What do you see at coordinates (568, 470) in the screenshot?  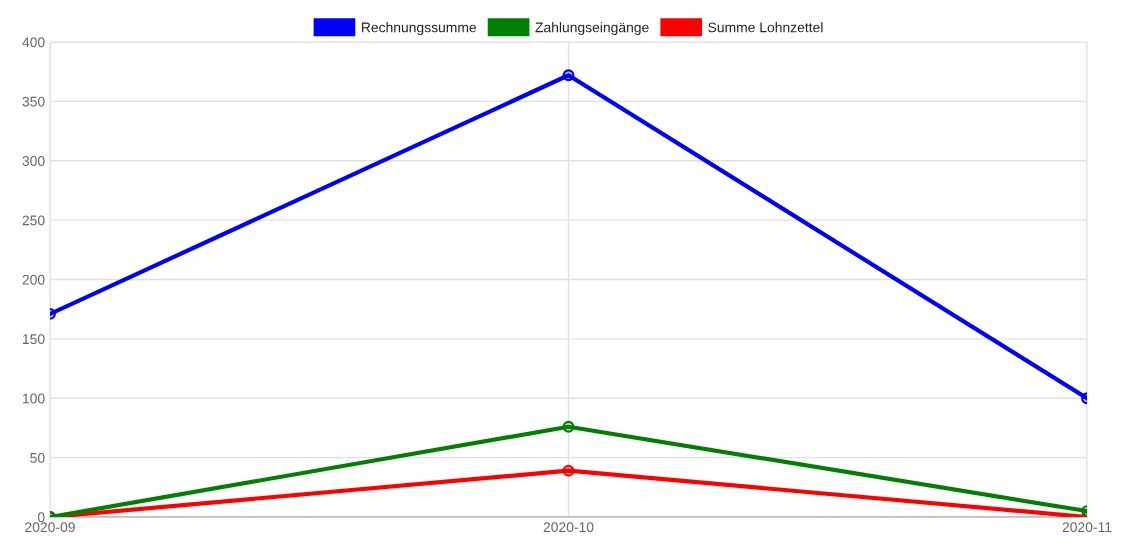 I see `point` at bounding box center [568, 470].